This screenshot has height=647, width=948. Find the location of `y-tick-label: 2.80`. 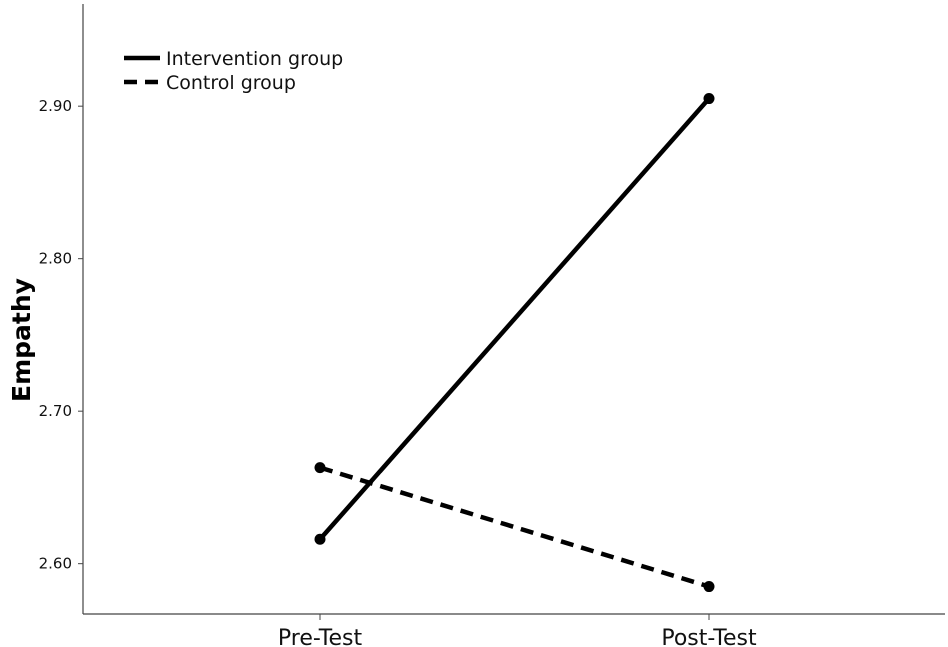

y-tick-label: 2.80 is located at coordinates (55, 259).